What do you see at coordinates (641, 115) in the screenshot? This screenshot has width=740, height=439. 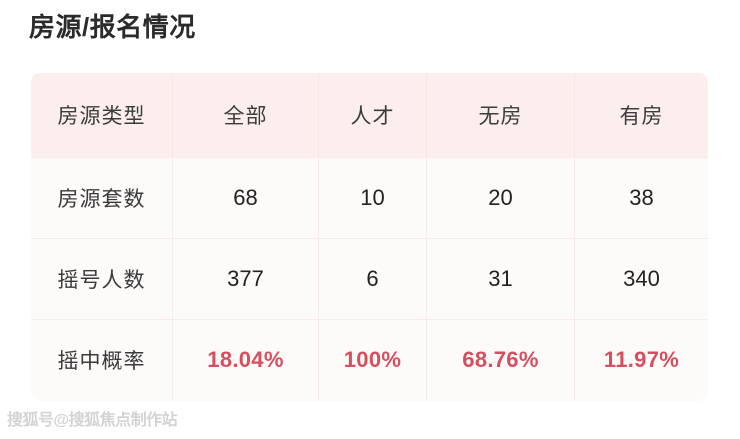 I see `column-header-has-house: 有房` at bounding box center [641, 115].